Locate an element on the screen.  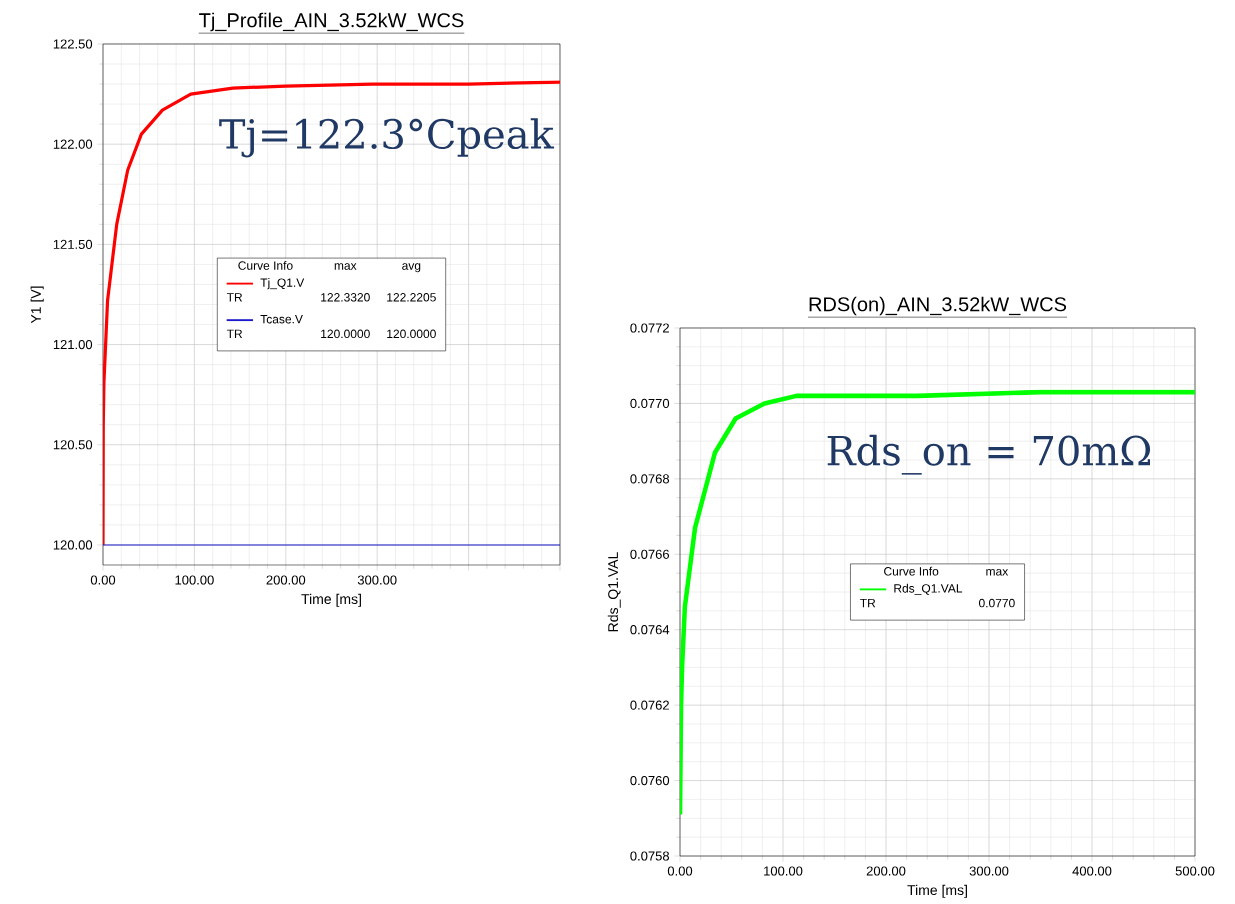
y-tick-label: 0.0766 is located at coordinates (650, 554).